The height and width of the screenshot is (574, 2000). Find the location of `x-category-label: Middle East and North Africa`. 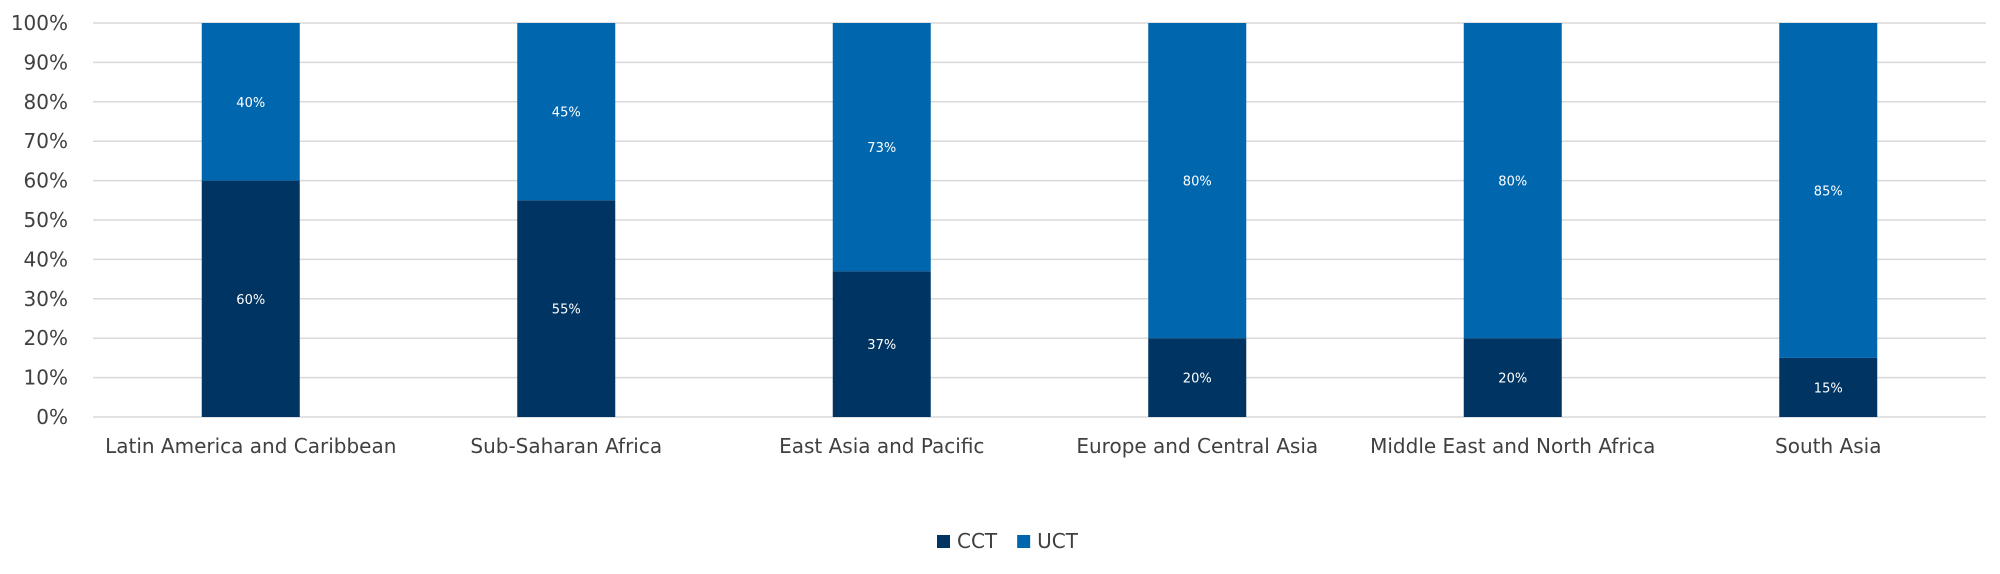

x-category-label: Middle East and North Africa is located at coordinates (1512, 446).